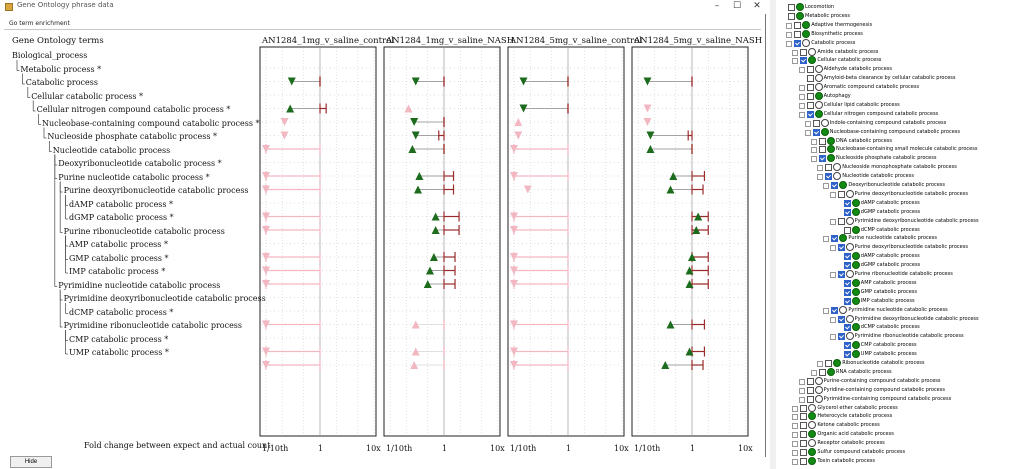  I want to click on tree-node: UMP catabolic process, so click(896, 354).